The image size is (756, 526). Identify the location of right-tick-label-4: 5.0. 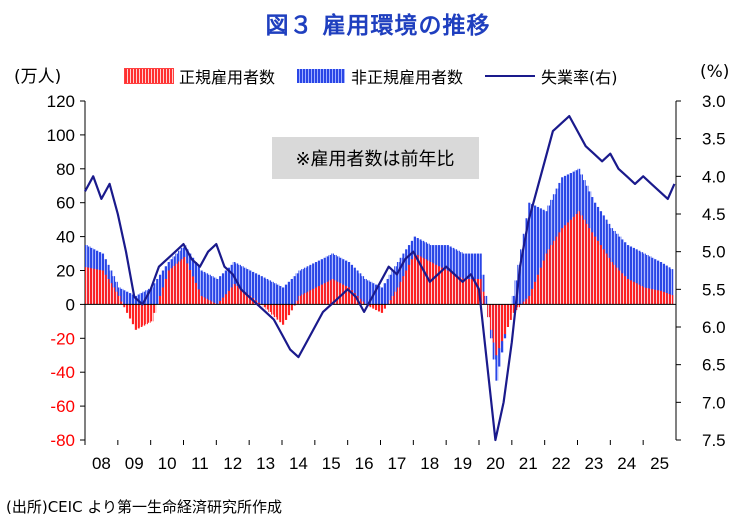
(714, 252).